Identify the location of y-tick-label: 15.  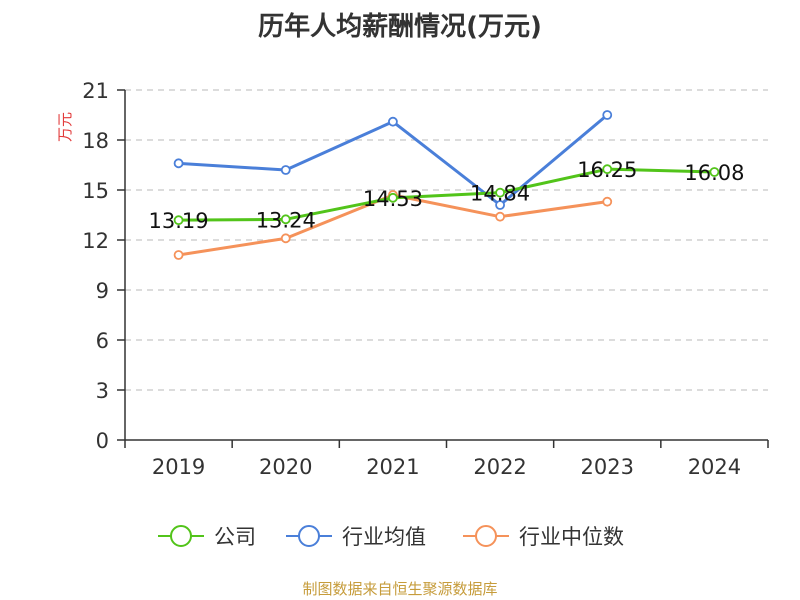
(95, 191).